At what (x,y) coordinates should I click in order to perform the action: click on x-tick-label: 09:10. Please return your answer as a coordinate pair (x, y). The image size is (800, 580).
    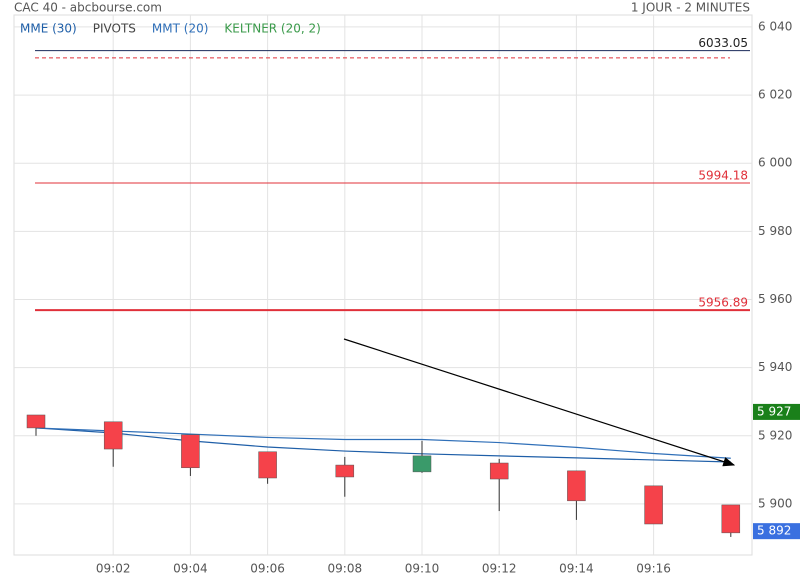
    Looking at the image, I should click on (422, 569).